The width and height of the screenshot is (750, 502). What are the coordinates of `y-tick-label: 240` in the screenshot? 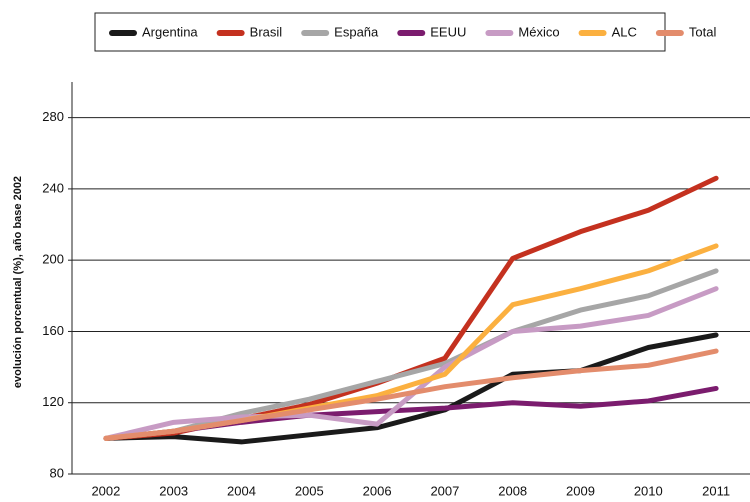 It's located at (53, 187).